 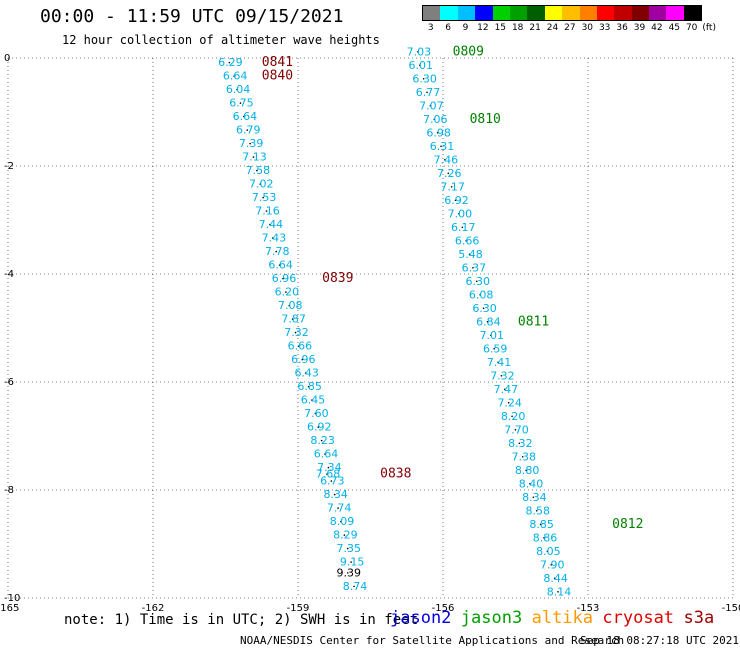 I want to click on legend-label: 36, so click(x=622, y=28).